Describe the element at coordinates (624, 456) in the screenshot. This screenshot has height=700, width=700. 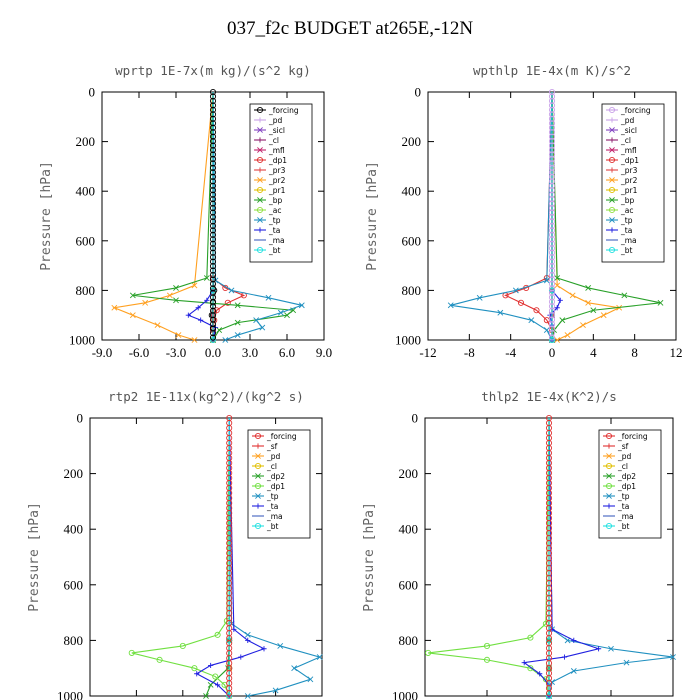
I see `legend-label: _pd` at that location.